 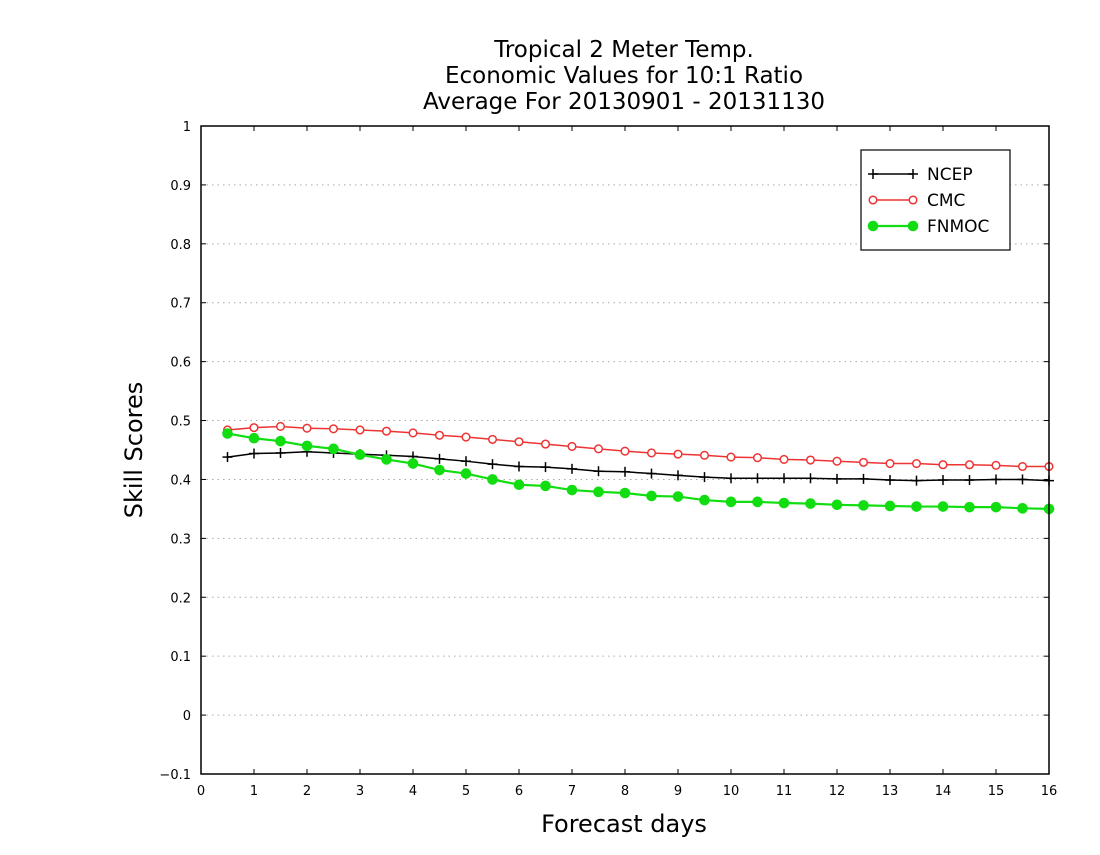 I want to click on chart-title-line-3: Average For 20130901 - 20131130, so click(x=624, y=102).